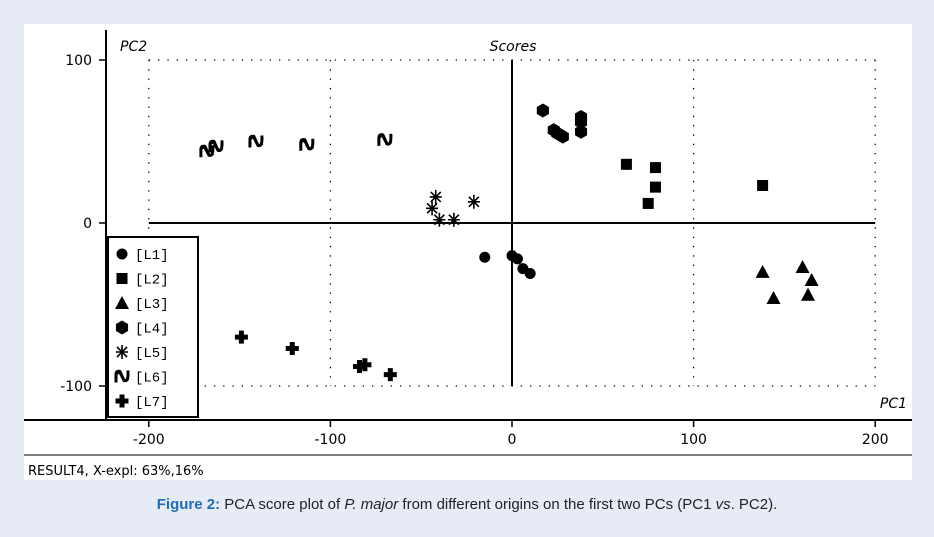  I want to click on legend-marker-L6, so click(122, 376).